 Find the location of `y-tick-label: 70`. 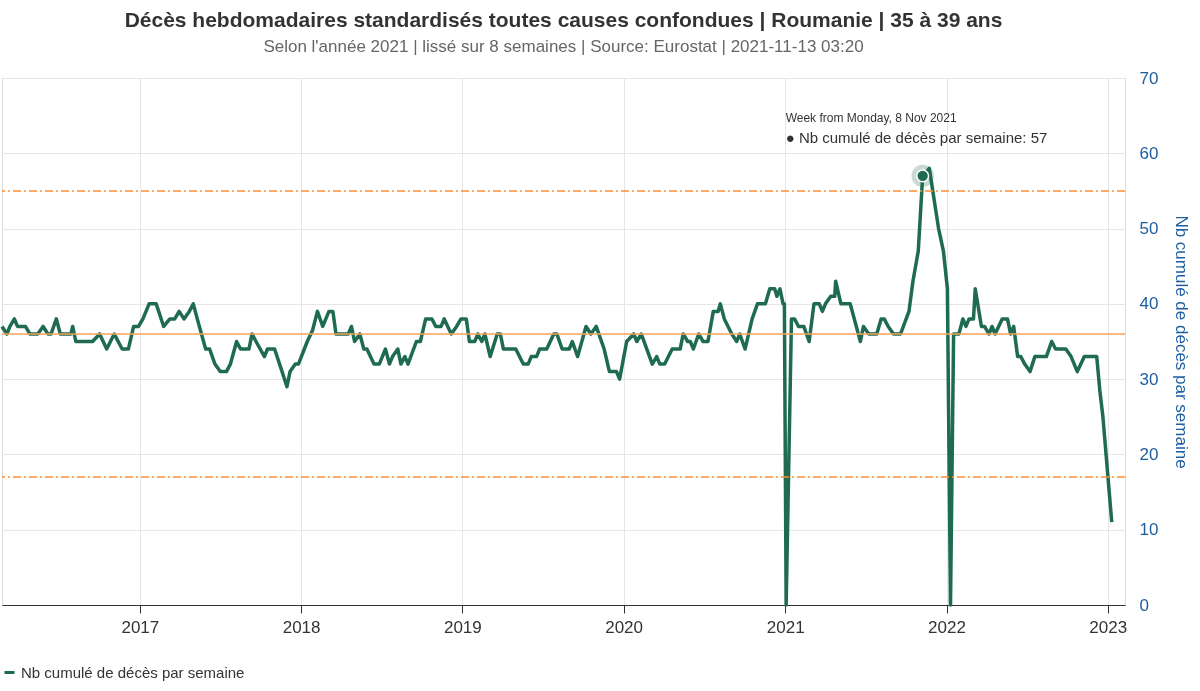

y-tick-label: 70 is located at coordinates (1149, 78).